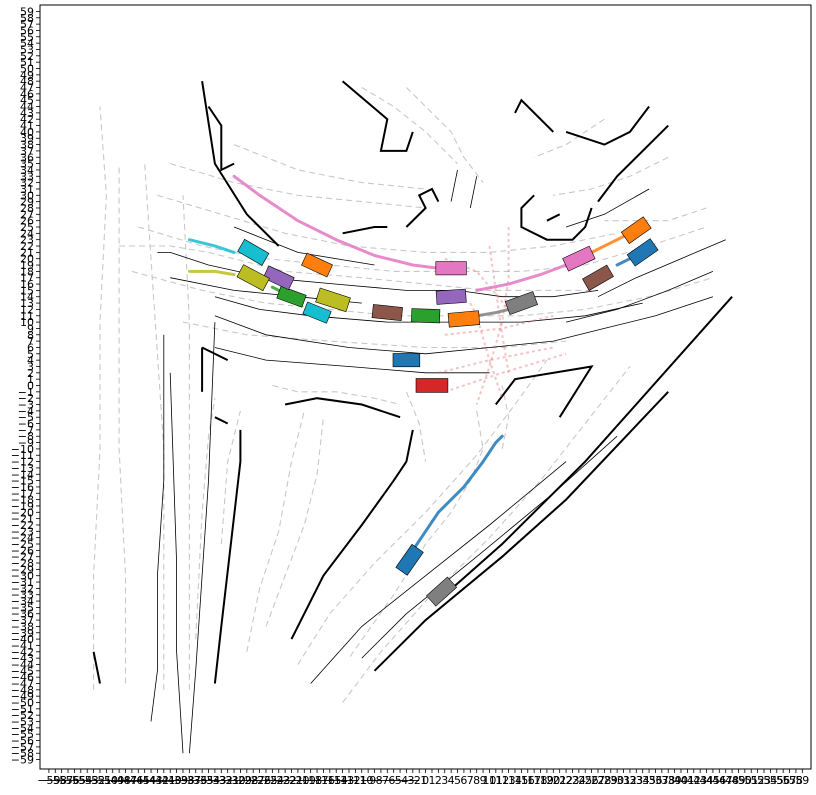 This screenshot has height=795, width=816. What do you see at coordinates (764, 780) in the screenshot?
I see `x-tick-label: 53` at bounding box center [764, 780].